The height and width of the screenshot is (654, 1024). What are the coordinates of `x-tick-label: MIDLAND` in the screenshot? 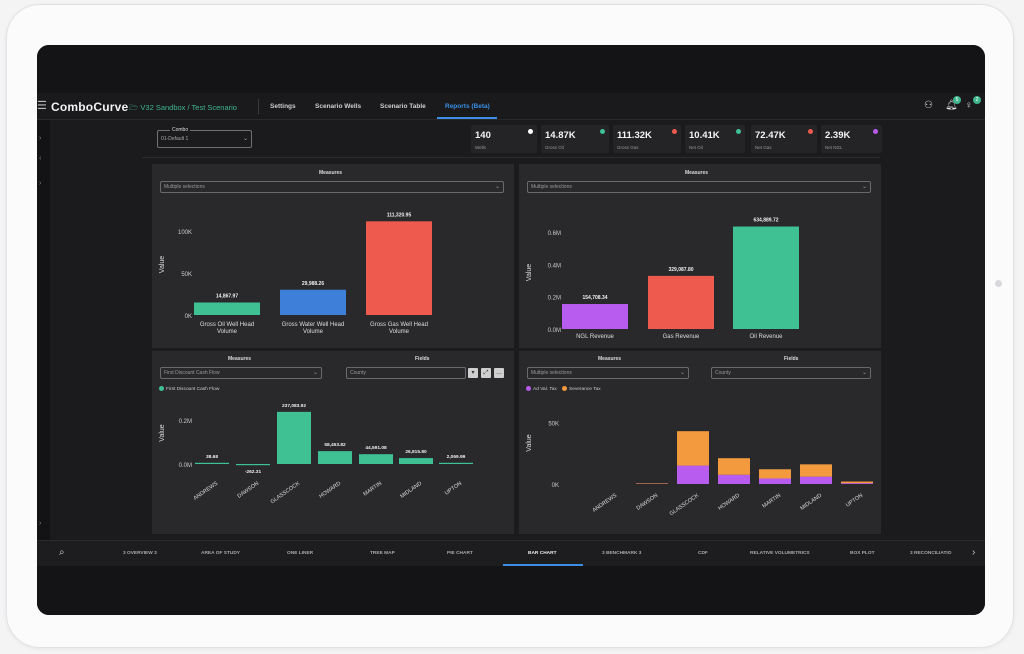 It's located at (811, 502).